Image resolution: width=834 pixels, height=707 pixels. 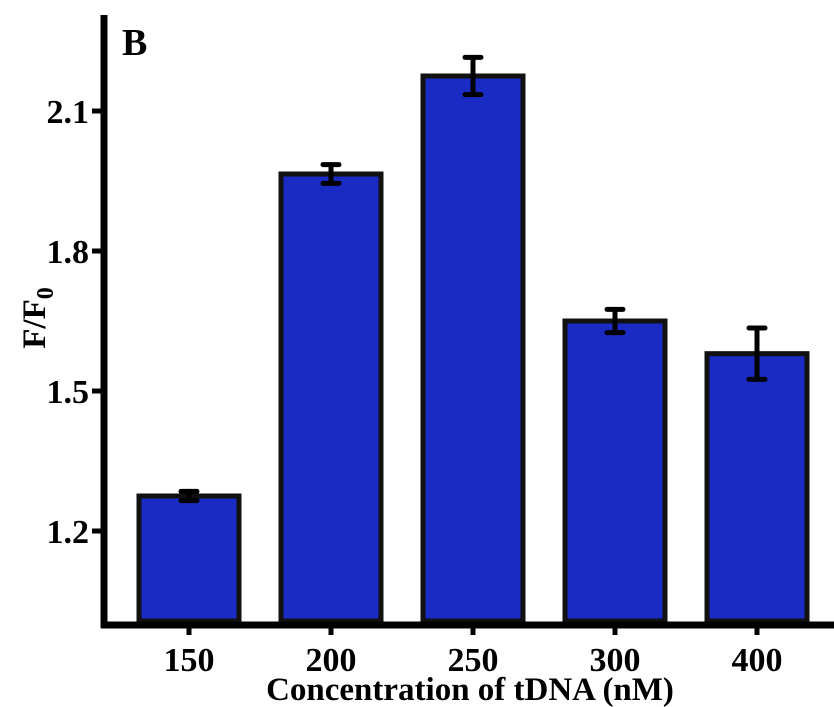 What do you see at coordinates (68, 252) in the screenshot?
I see `y-tick-label-1.8: 1.8` at bounding box center [68, 252].